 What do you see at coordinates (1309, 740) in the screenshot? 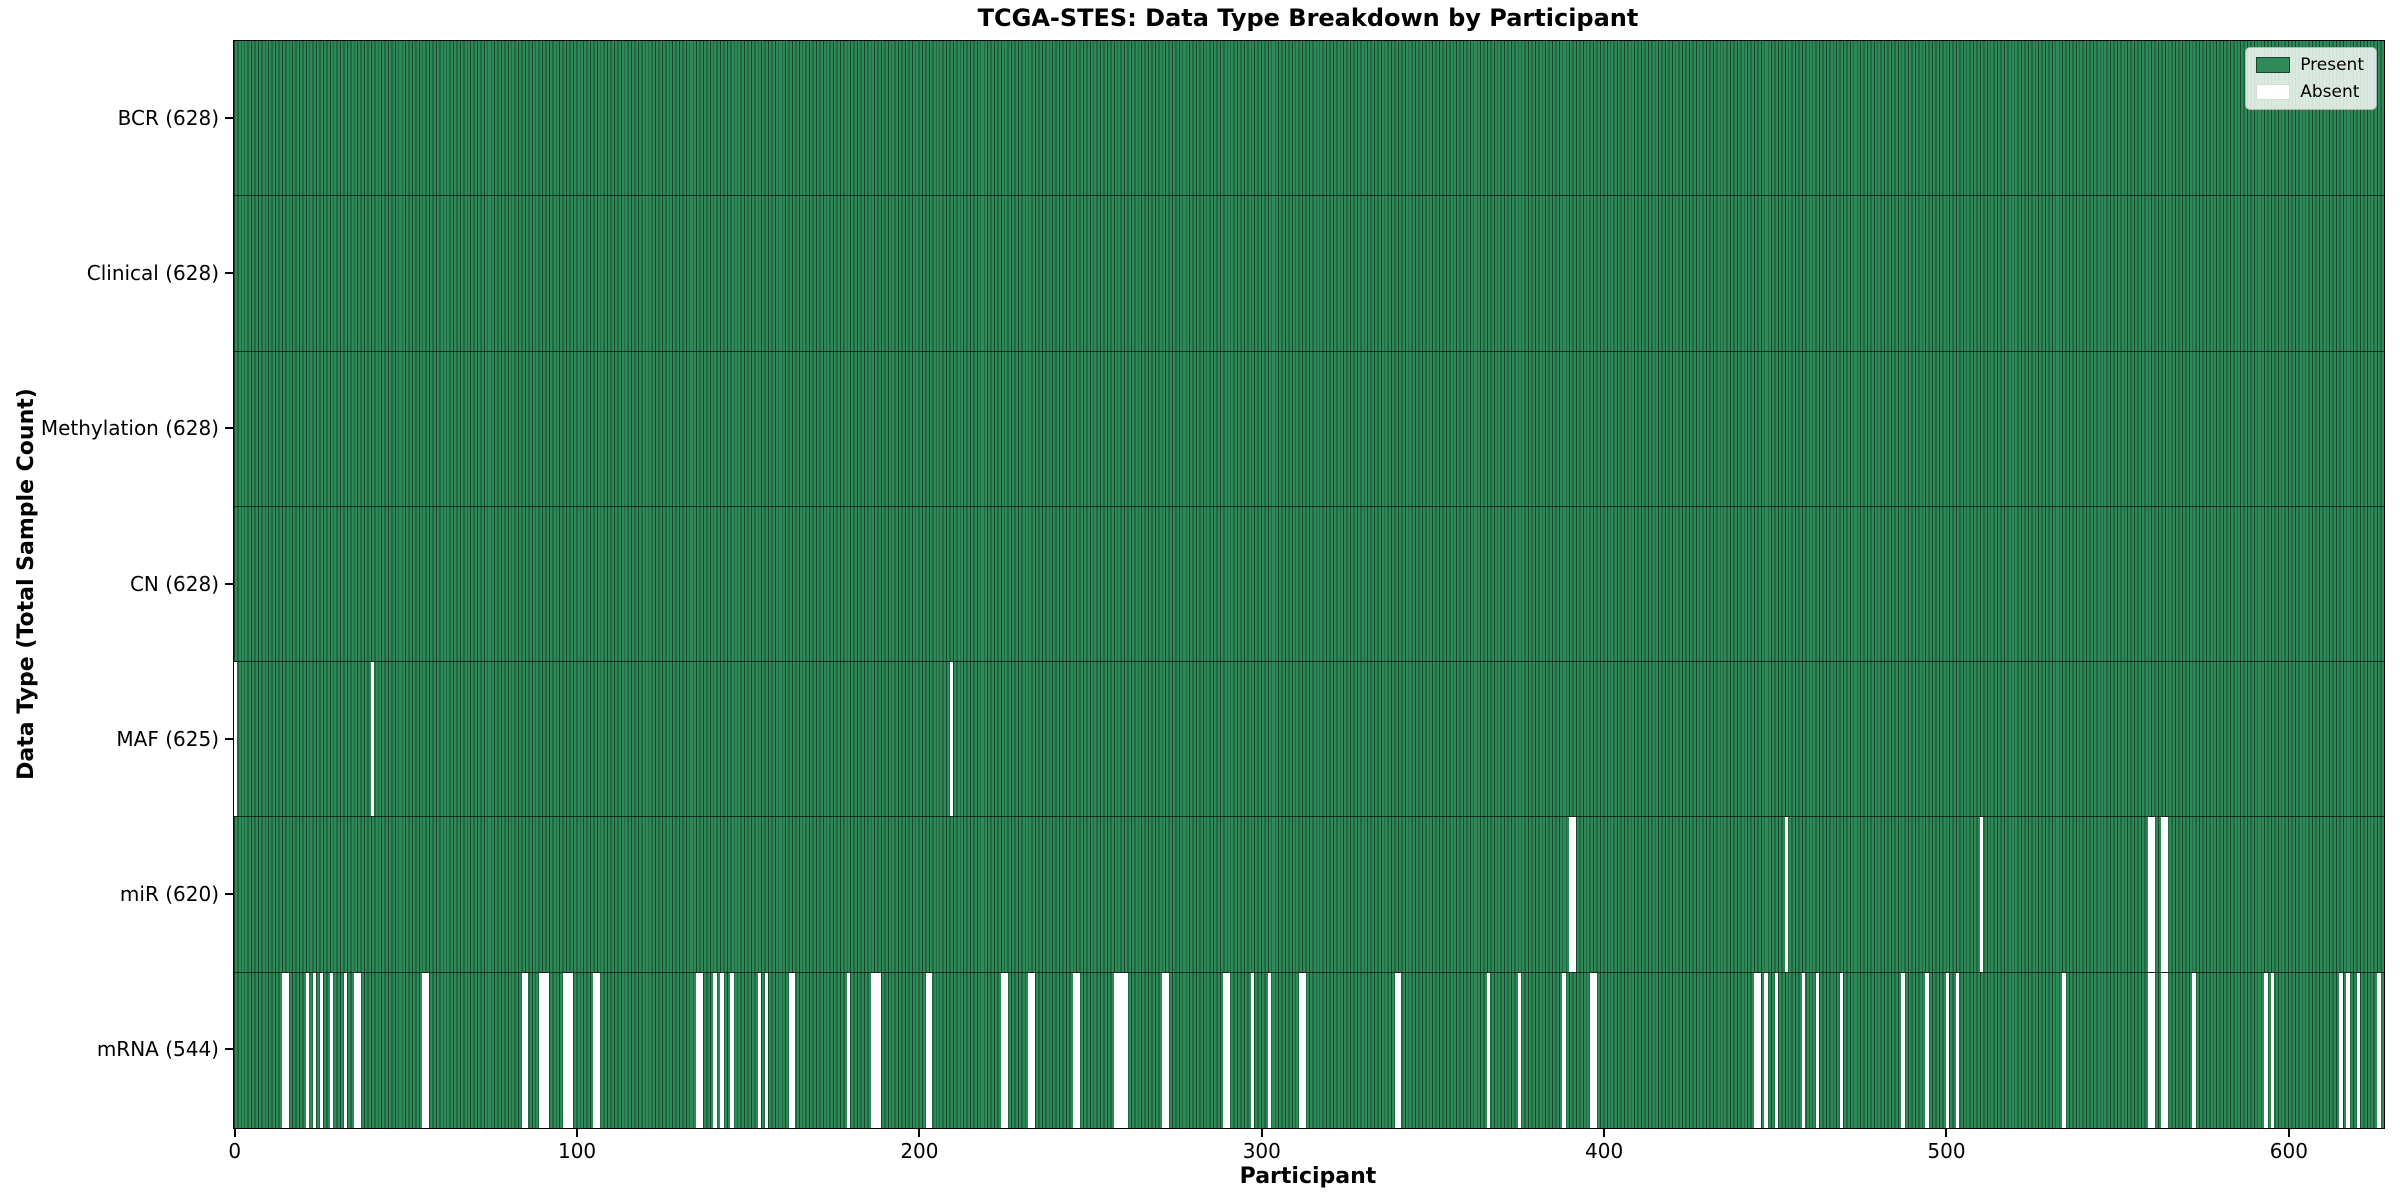
I see `row-MAF` at bounding box center [1309, 740].